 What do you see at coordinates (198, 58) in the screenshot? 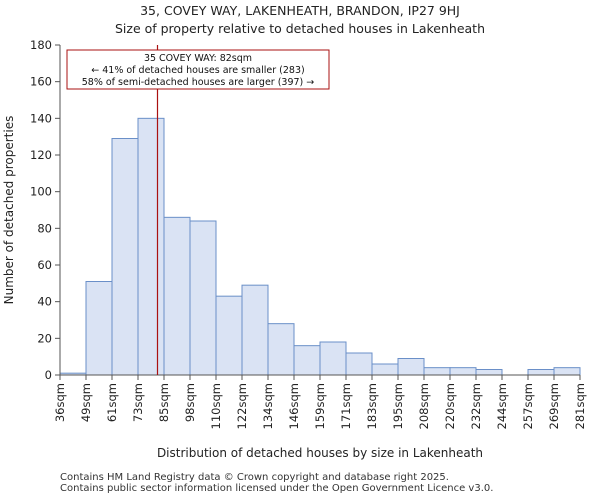
I see `annotation-line-1: 35 COVEY WAY: 82sqm` at bounding box center [198, 58].